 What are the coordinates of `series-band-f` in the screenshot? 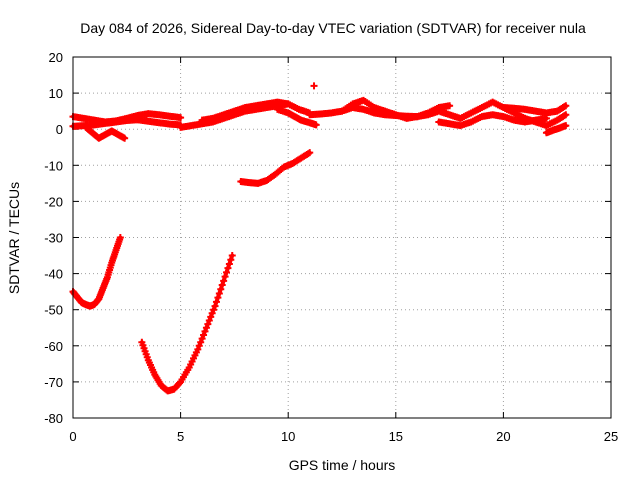 It's located at (296, 117).